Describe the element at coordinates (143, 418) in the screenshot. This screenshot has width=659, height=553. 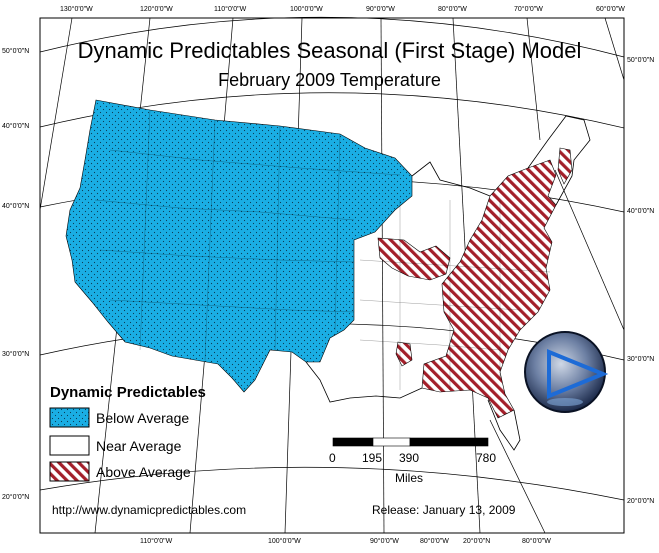
I see `legend-label: Below Average` at that location.